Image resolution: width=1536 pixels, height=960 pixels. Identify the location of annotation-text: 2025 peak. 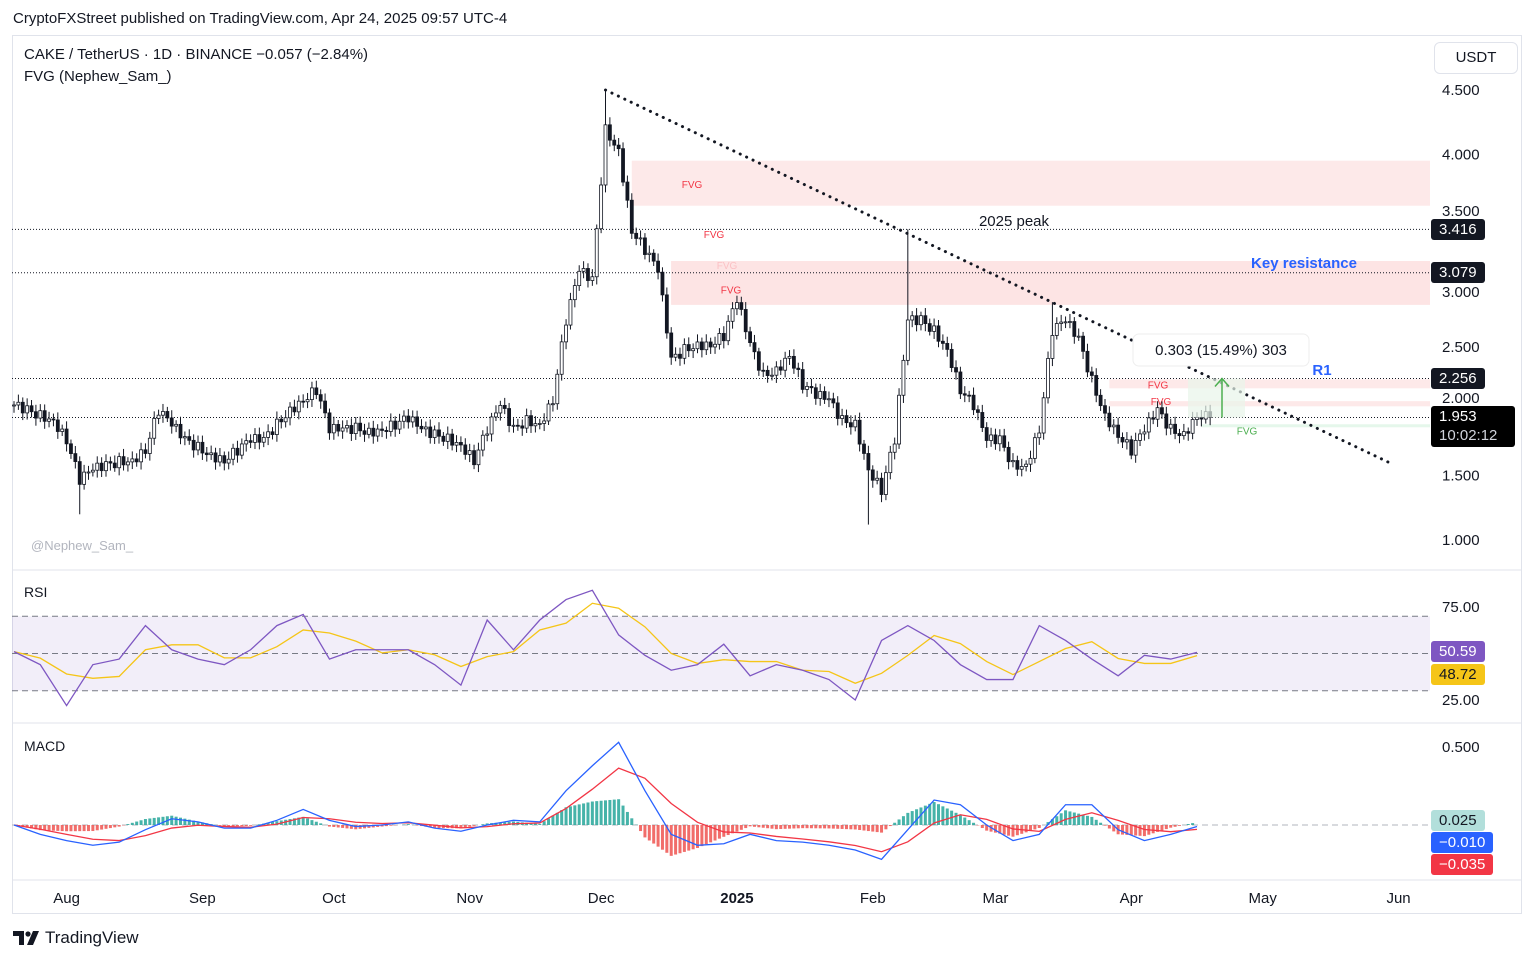
(1014, 221).